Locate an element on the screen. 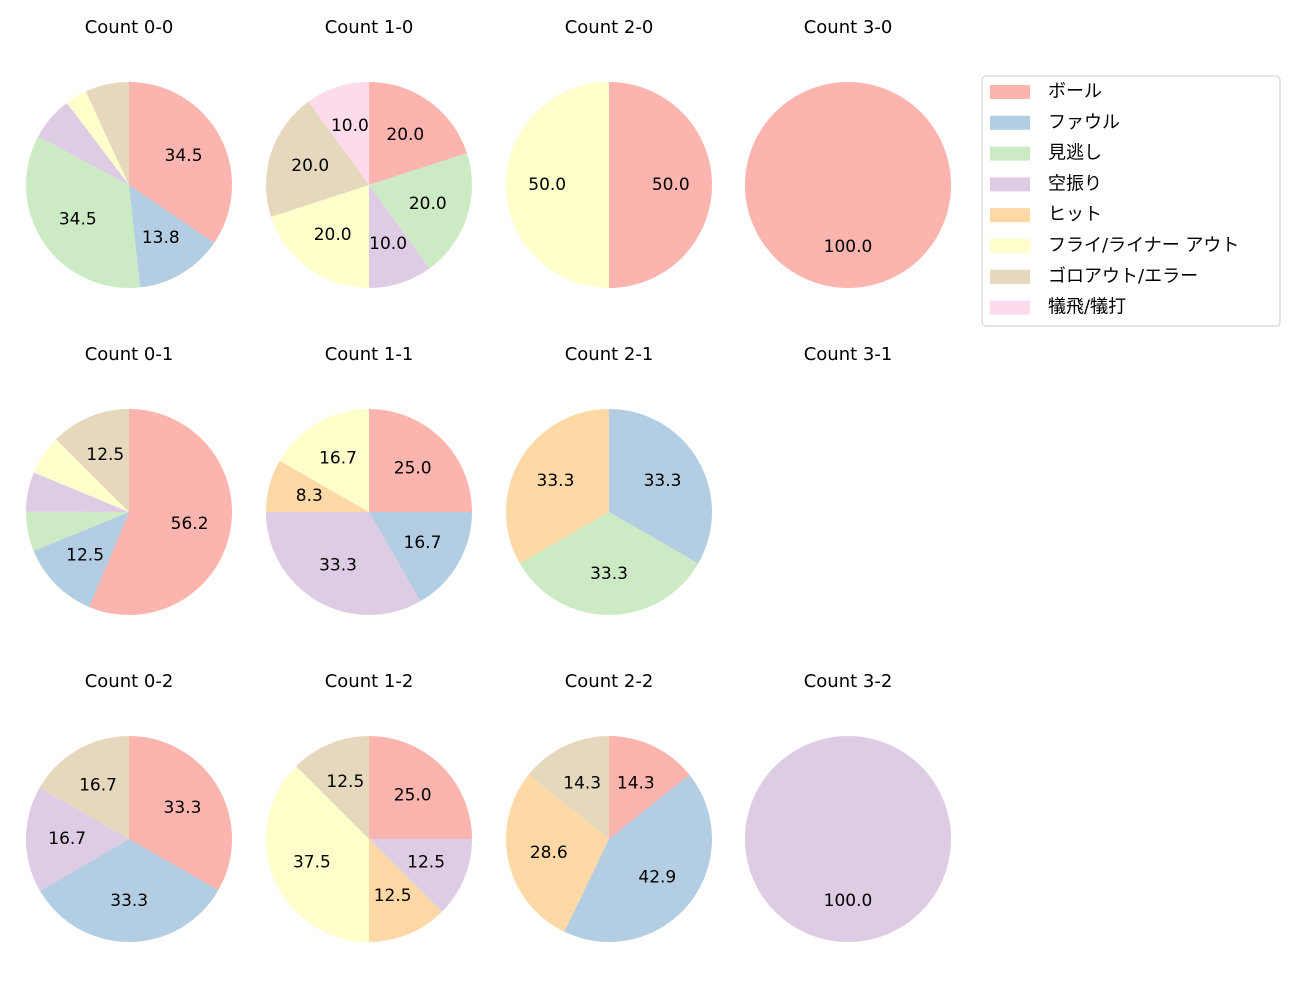  chart-title: Count 1-2 is located at coordinates (369, 681).